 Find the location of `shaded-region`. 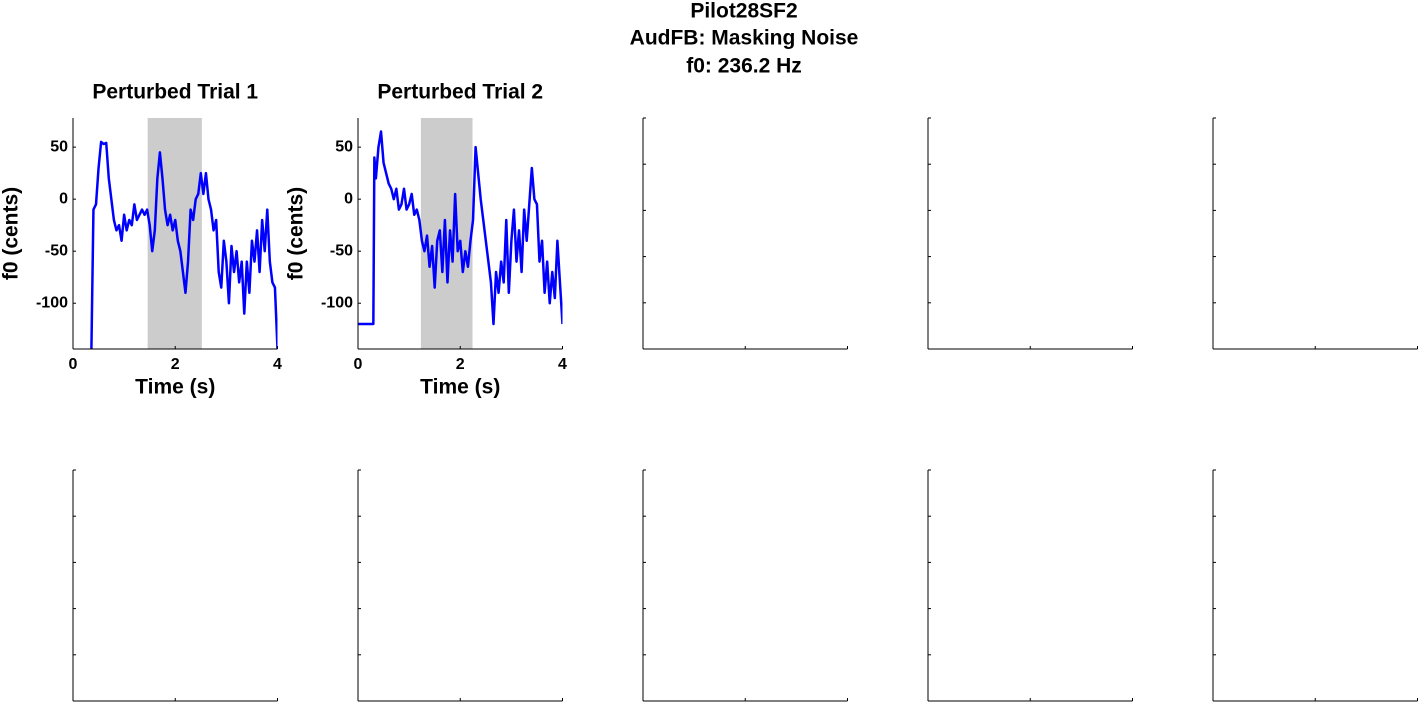

shaded-region is located at coordinates (174, 233).